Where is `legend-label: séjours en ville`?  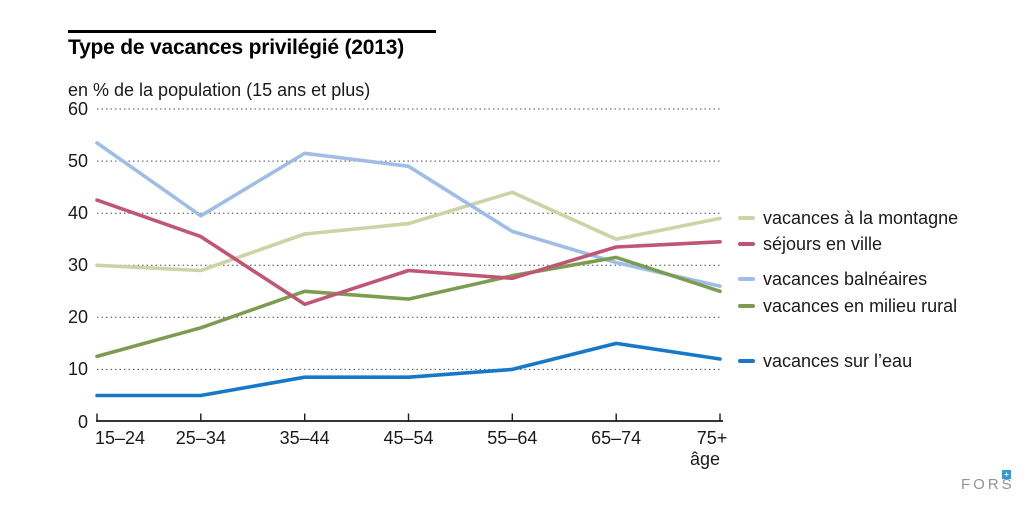 legend-label: séjours en ville is located at coordinates (823, 243).